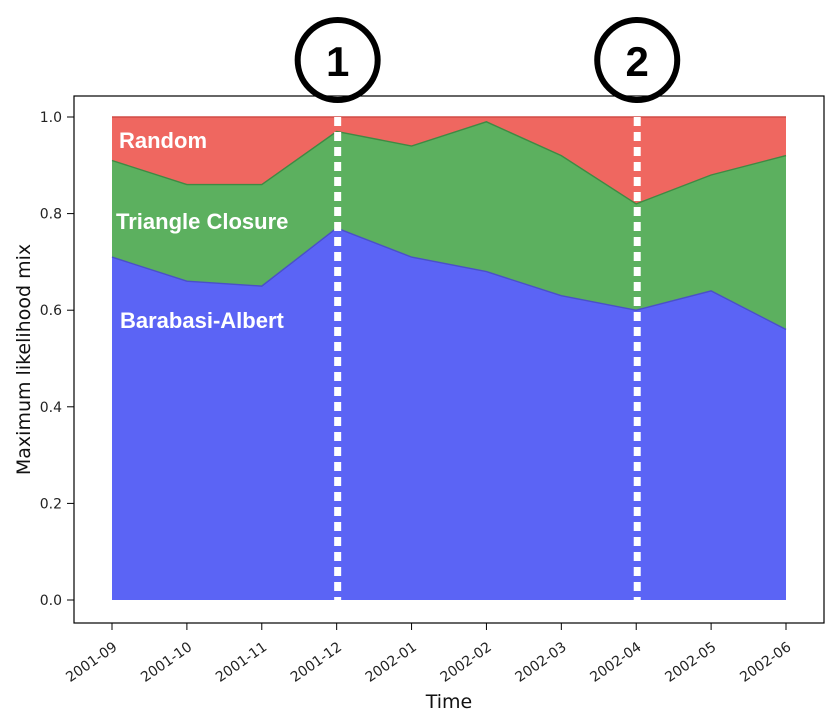  What do you see at coordinates (202, 320) in the screenshot?
I see `series-label-barabasi-albert: Barabasi-Albert` at bounding box center [202, 320].